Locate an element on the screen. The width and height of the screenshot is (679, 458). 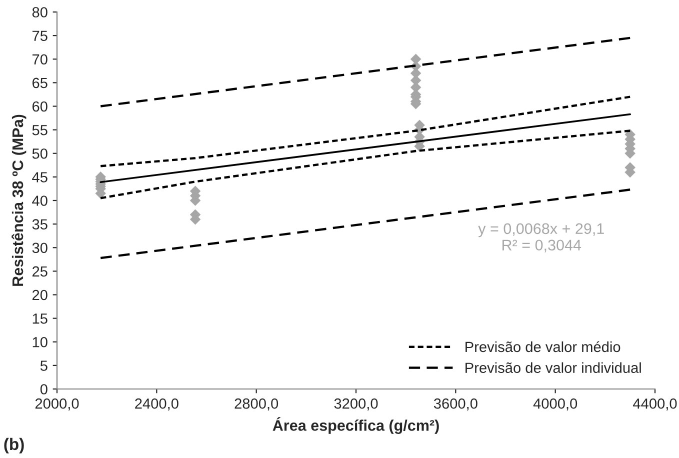
x-tick-label: 3200,0 is located at coordinates (356, 404).